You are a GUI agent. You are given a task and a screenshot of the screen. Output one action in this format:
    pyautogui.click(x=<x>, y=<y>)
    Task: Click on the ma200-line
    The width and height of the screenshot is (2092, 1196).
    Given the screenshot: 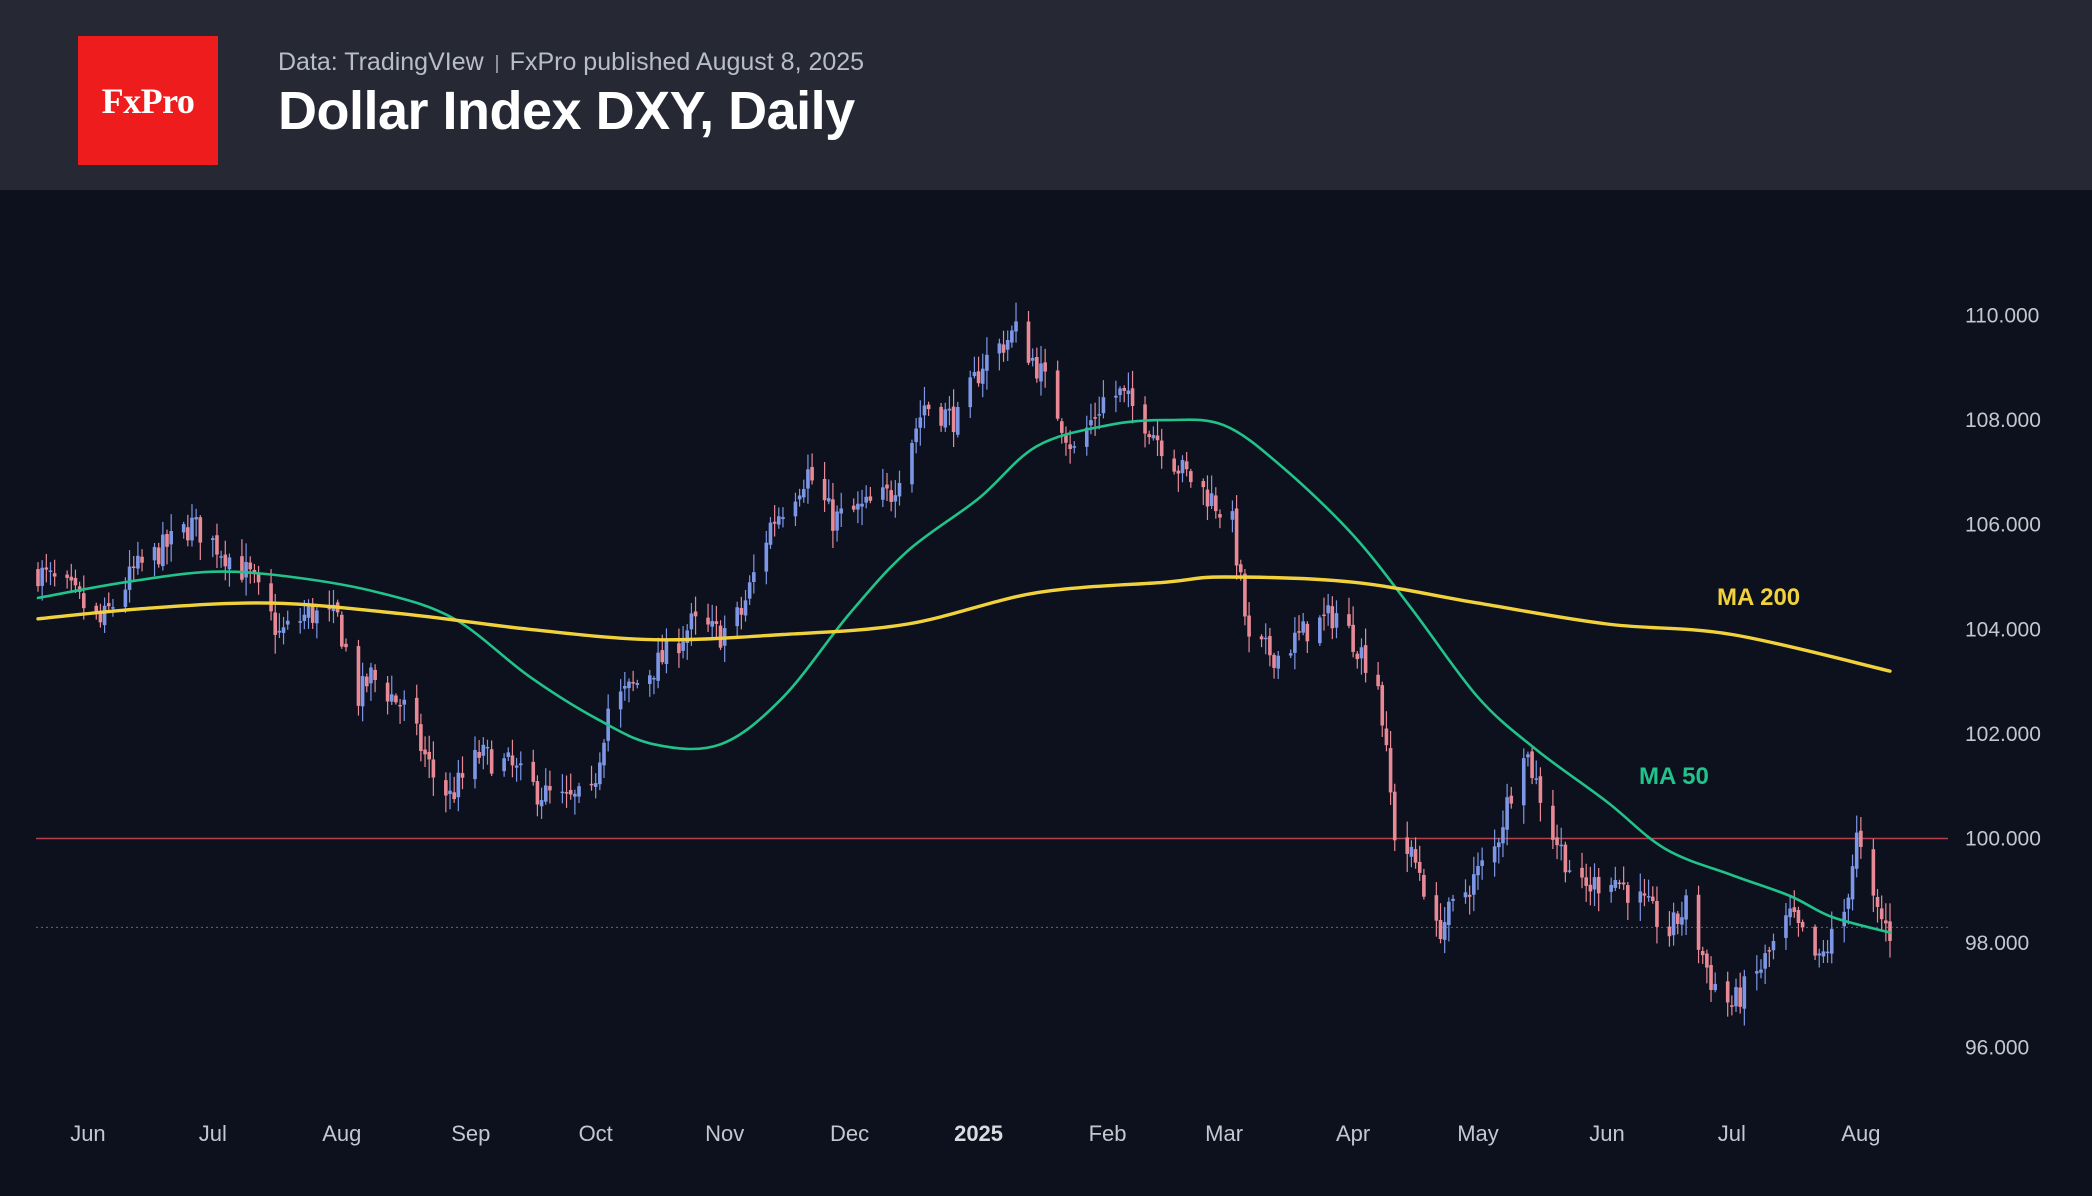 What is the action you would take?
    pyautogui.click(x=964, y=624)
    